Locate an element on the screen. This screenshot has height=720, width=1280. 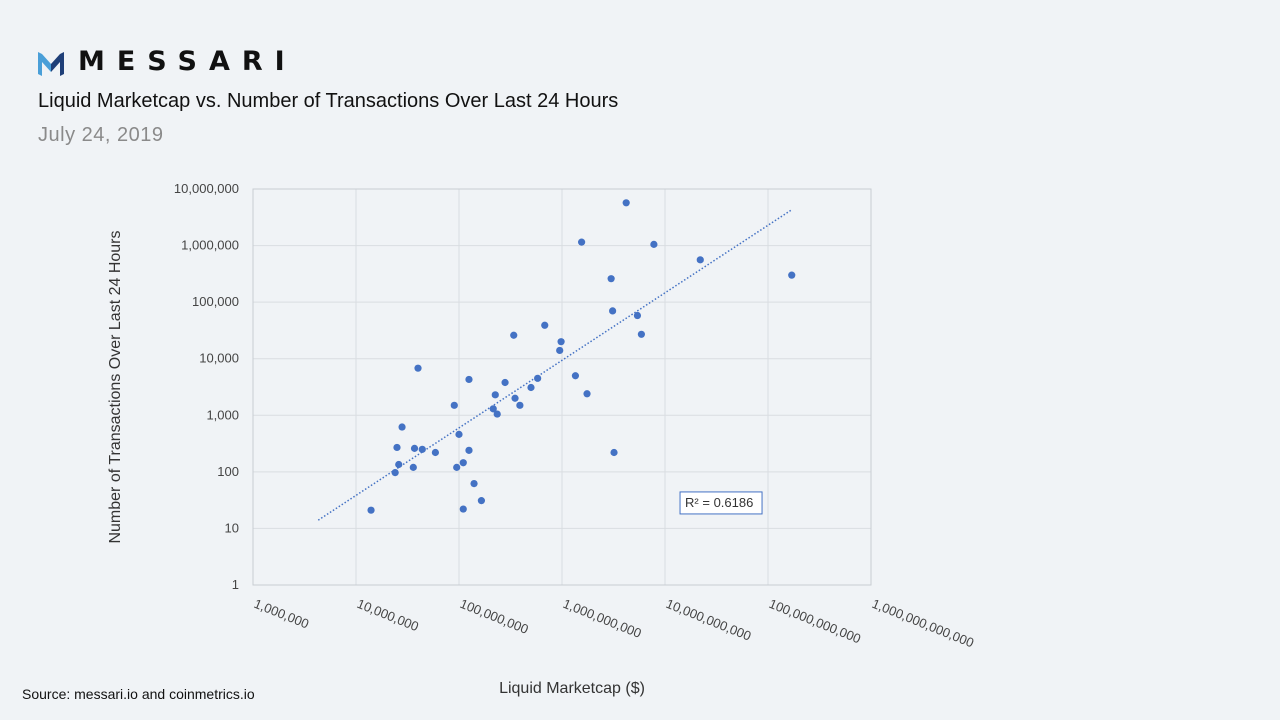
data-points is located at coordinates (581, 356).